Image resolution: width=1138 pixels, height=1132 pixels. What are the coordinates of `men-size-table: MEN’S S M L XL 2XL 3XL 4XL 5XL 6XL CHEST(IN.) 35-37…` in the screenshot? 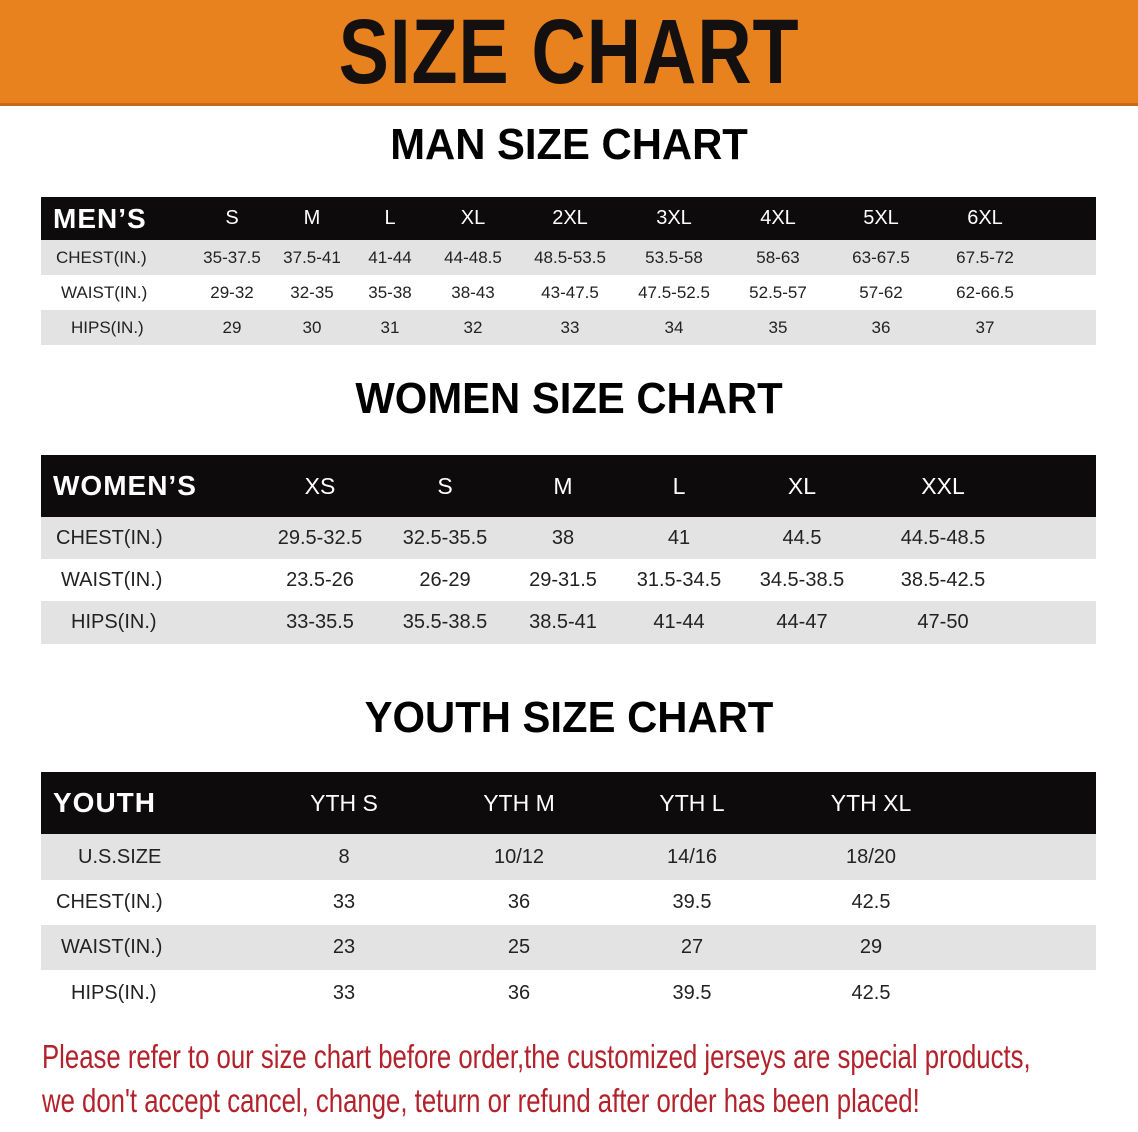 It's located at (568, 271).